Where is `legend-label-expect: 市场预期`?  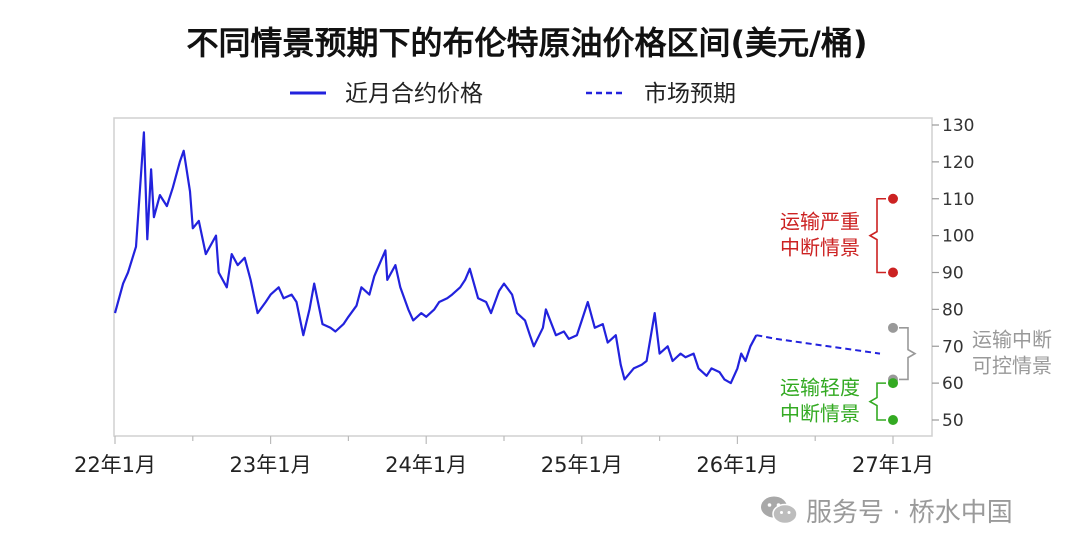 legend-label-expect: 市场预期 is located at coordinates (690, 94).